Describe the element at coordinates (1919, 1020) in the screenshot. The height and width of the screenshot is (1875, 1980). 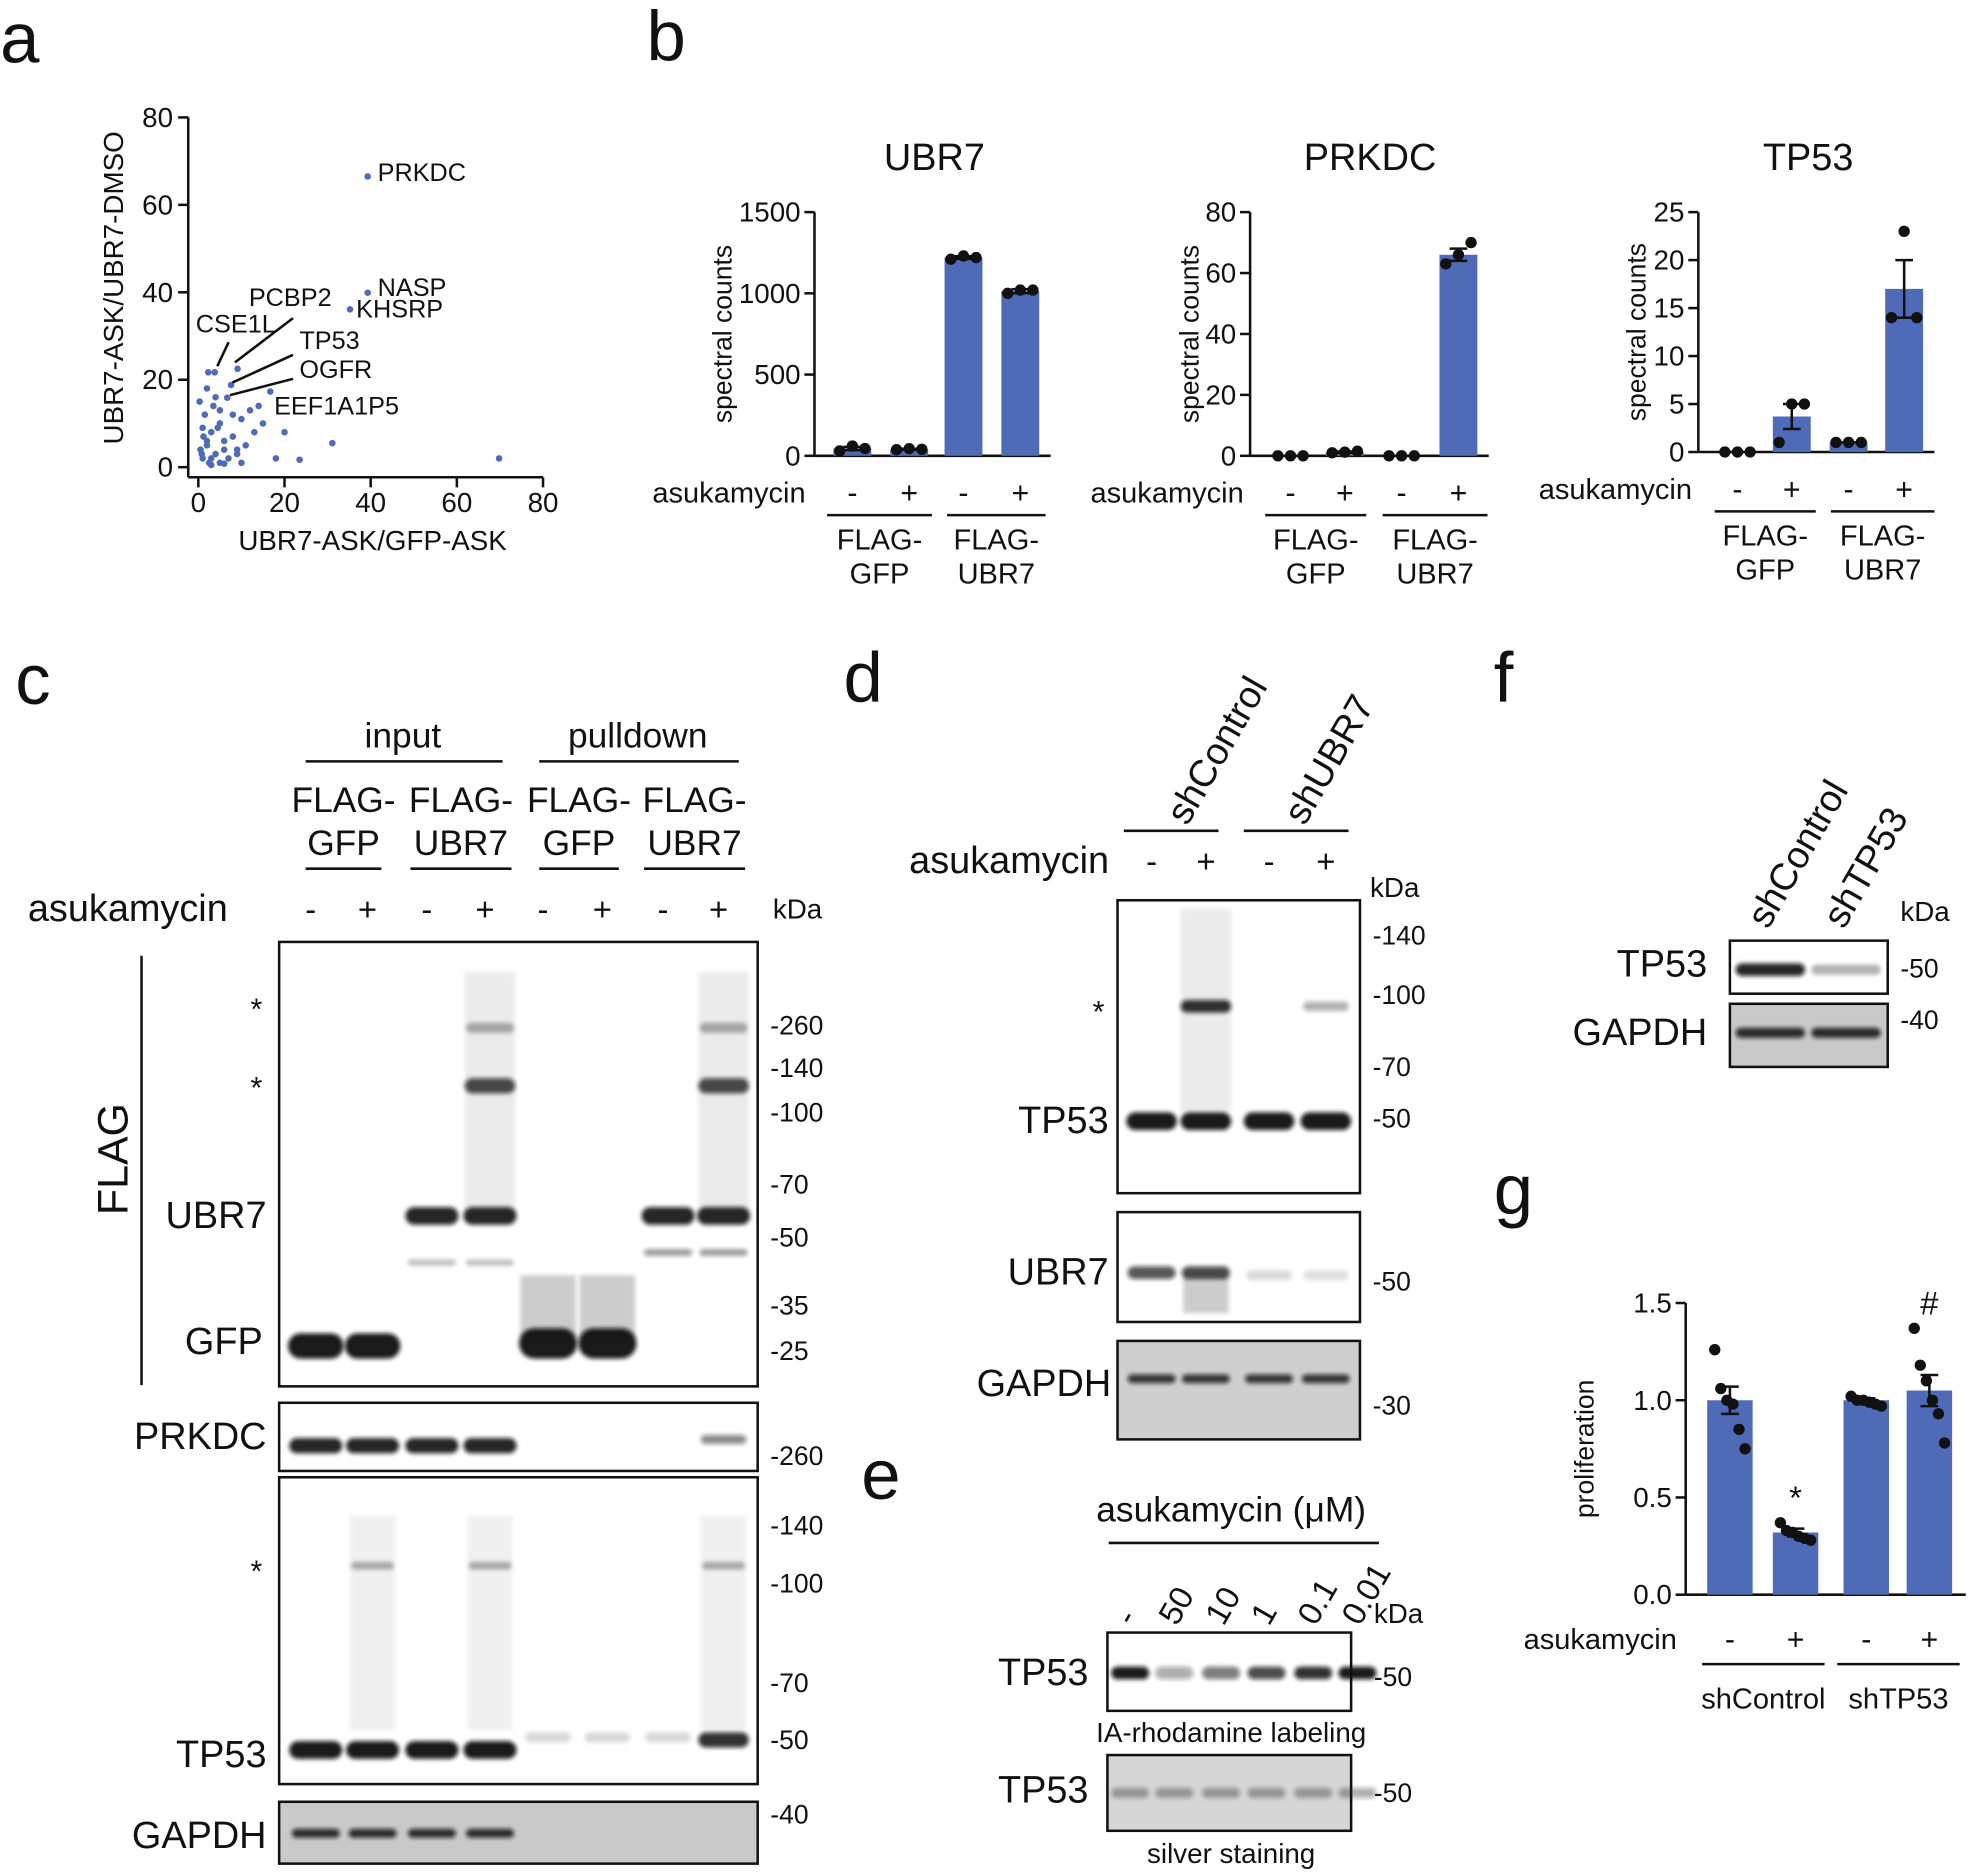
I see `size-marker: -40` at that location.